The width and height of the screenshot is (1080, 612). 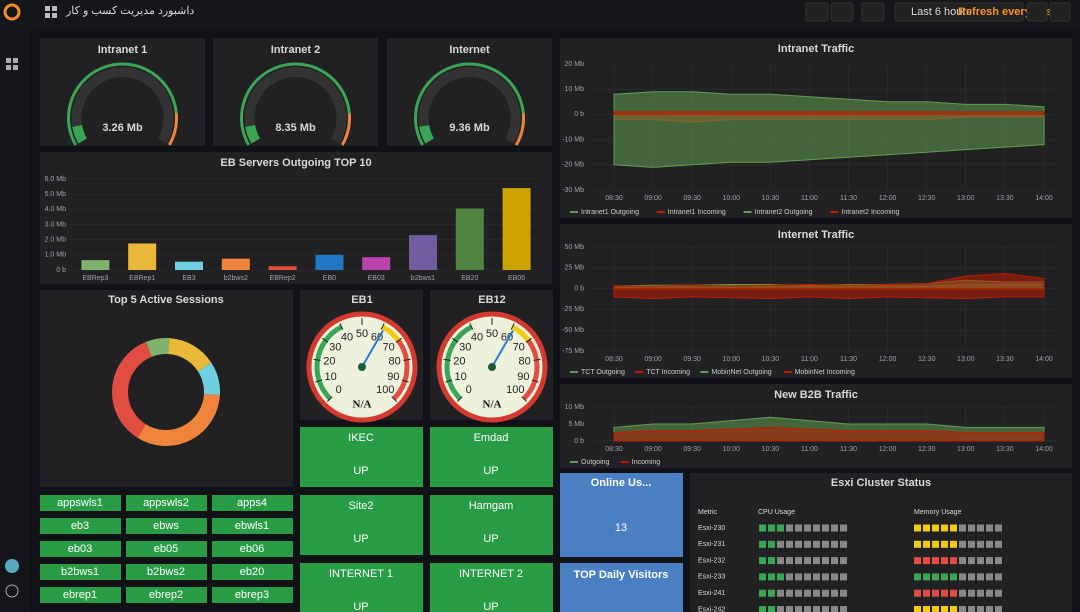 I want to click on x-tick-label: EBRep2, so click(x=283, y=278).